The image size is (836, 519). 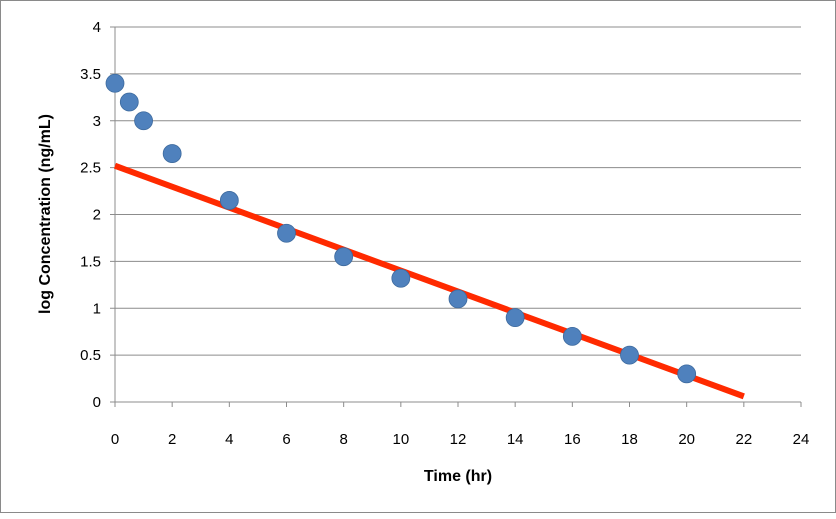 What do you see at coordinates (629, 439) in the screenshot?
I see `x-tick-label: 18` at bounding box center [629, 439].